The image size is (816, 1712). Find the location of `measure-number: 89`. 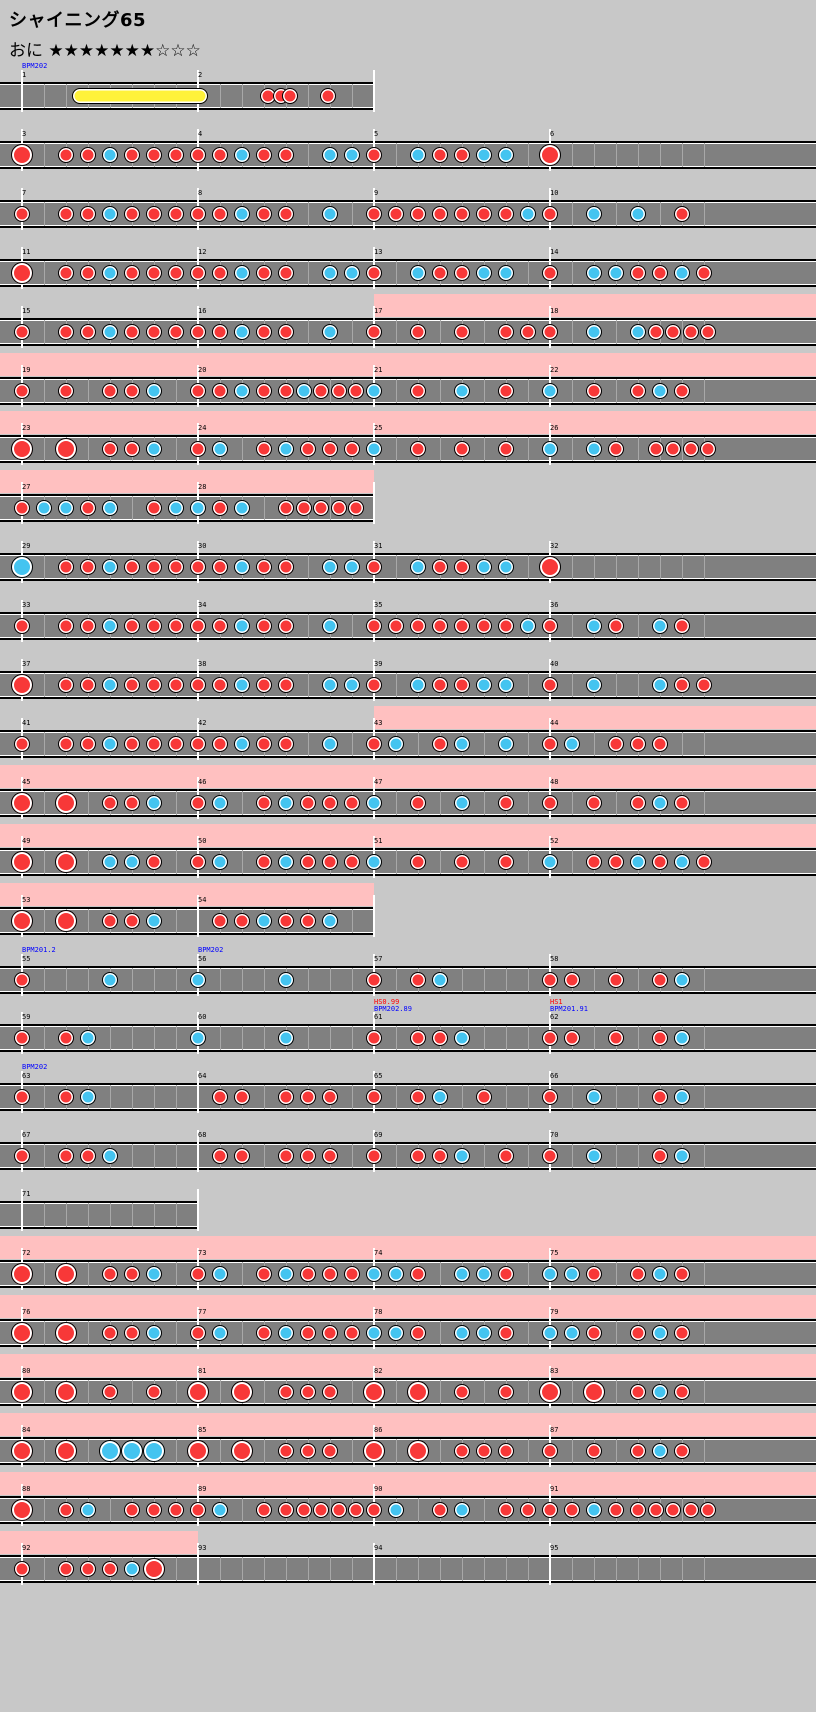

measure-number: 89 is located at coordinates (202, 1488).